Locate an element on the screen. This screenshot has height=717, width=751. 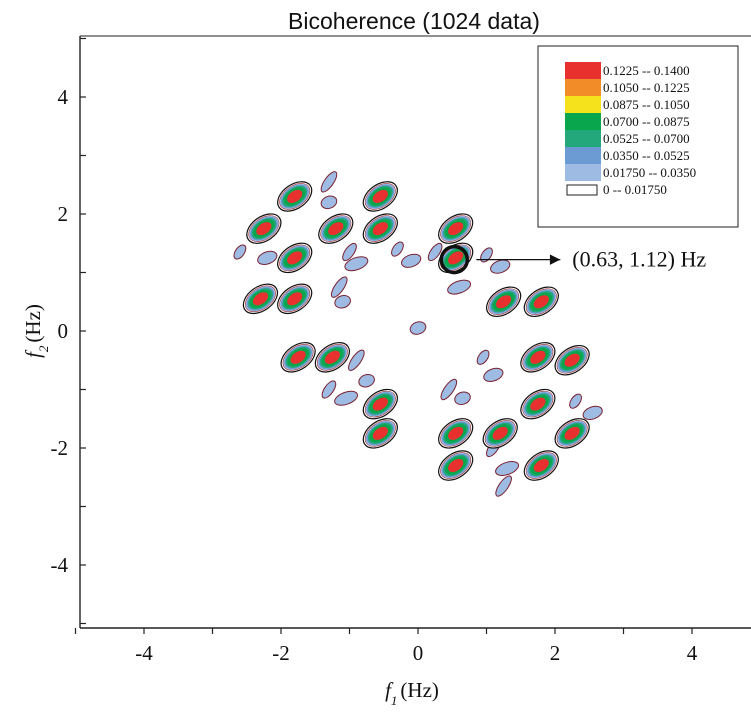
x-tick-label: 2 is located at coordinates (555, 653).